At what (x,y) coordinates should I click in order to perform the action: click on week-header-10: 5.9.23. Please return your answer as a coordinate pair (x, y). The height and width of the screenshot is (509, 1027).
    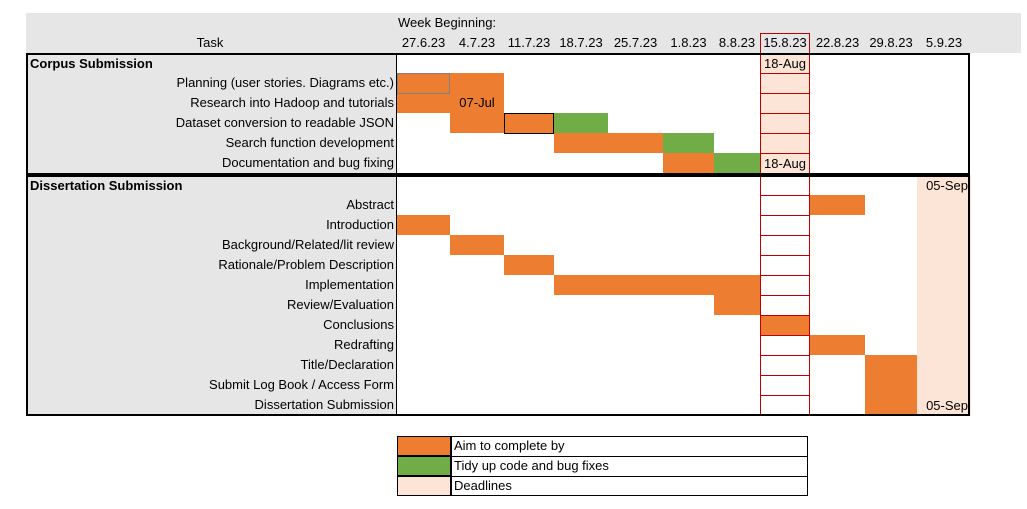
    Looking at the image, I should click on (944, 42).